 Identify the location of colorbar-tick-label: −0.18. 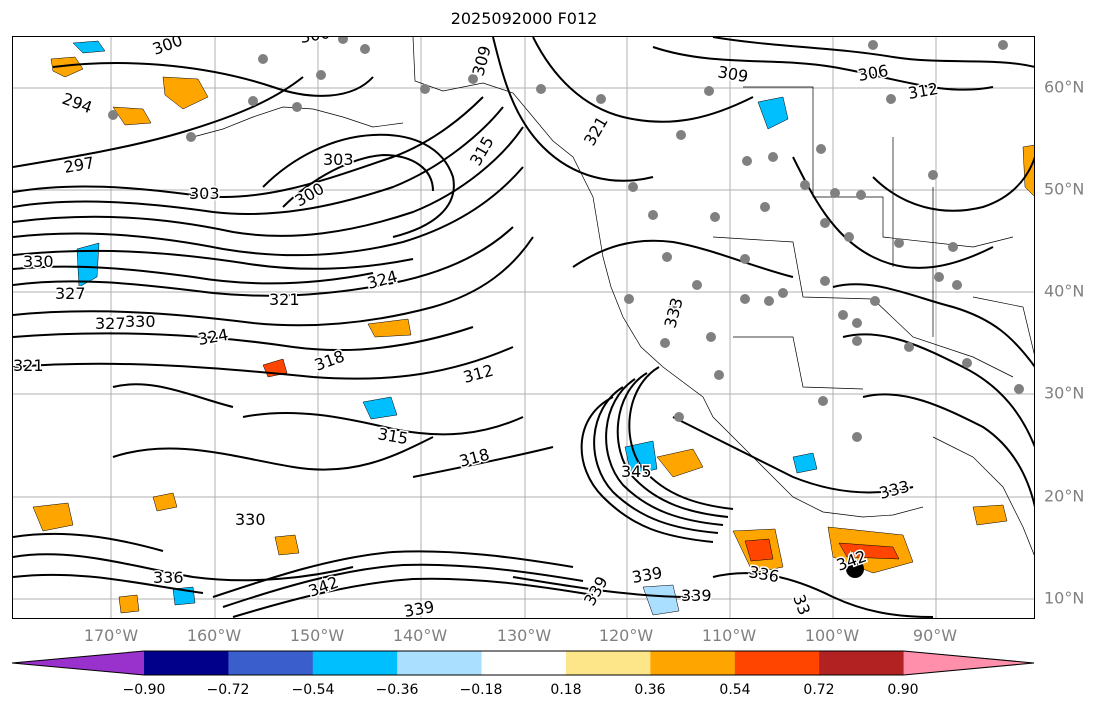
(481, 690).